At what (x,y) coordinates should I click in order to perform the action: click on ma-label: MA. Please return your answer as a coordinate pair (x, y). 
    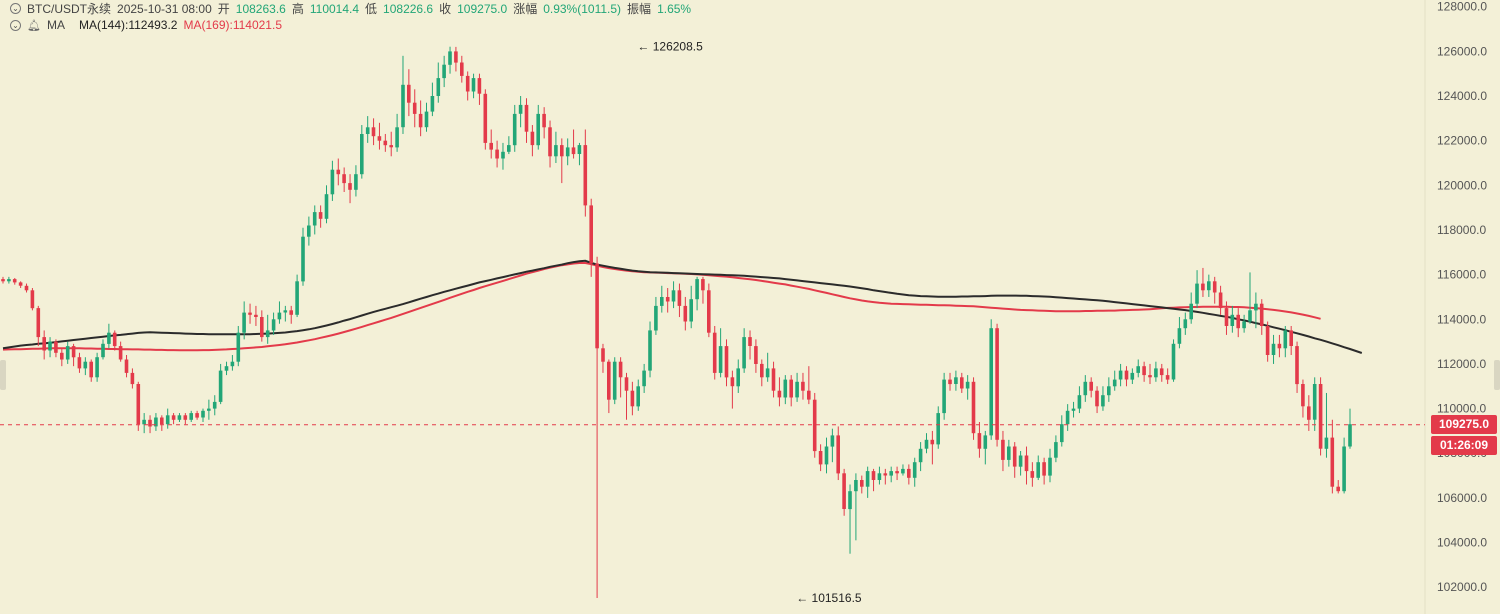
    Looking at the image, I should click on (55, 25).